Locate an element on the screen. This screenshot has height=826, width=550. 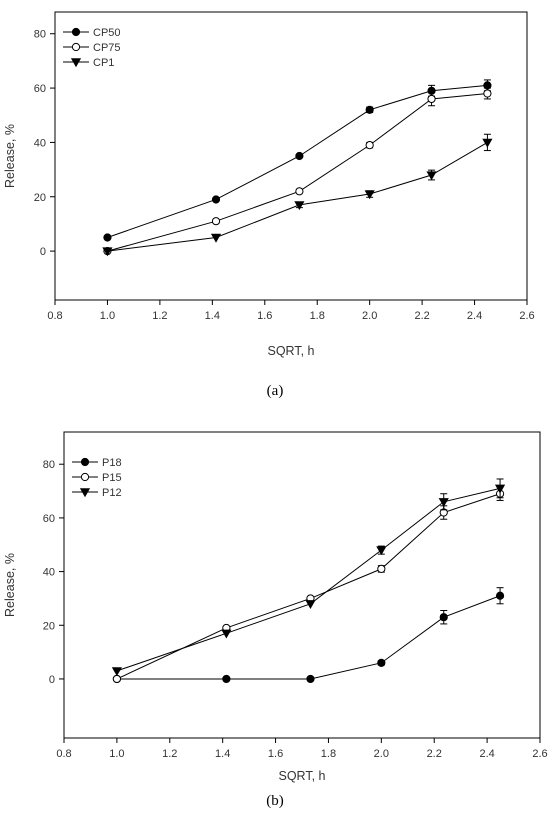
series-cp1 is located at coordinates (297, 195).